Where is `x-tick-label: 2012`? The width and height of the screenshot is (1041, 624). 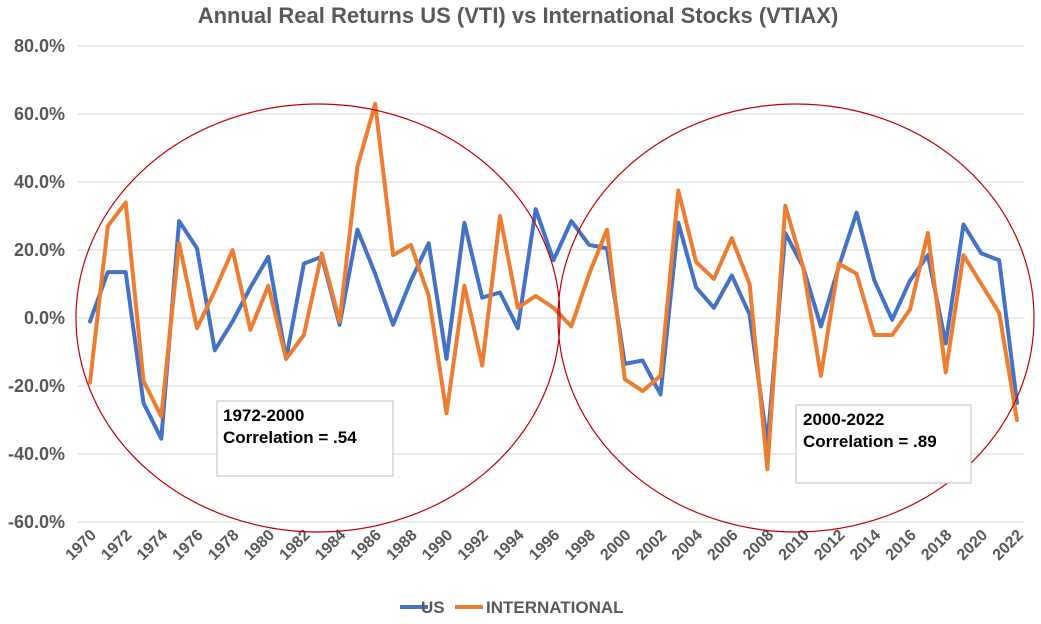
x-tick-label: 2012 is located at coordinates (829, 545).